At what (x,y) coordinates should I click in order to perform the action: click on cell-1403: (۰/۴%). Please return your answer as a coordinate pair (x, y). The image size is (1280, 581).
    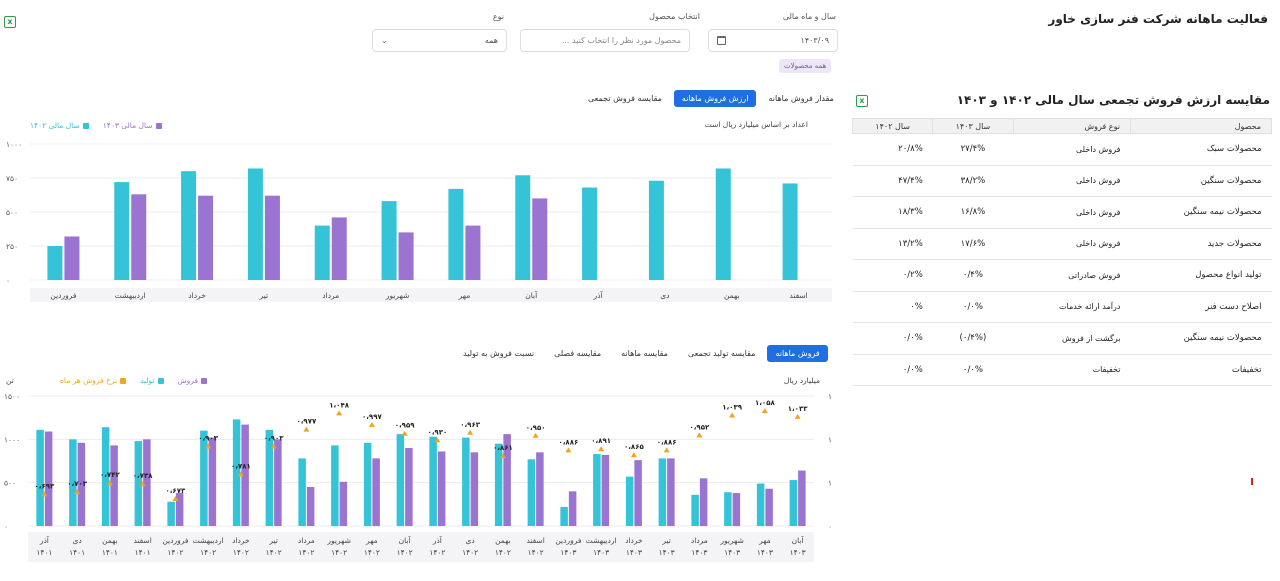
    Looking at the image, I should click on (973, 338).